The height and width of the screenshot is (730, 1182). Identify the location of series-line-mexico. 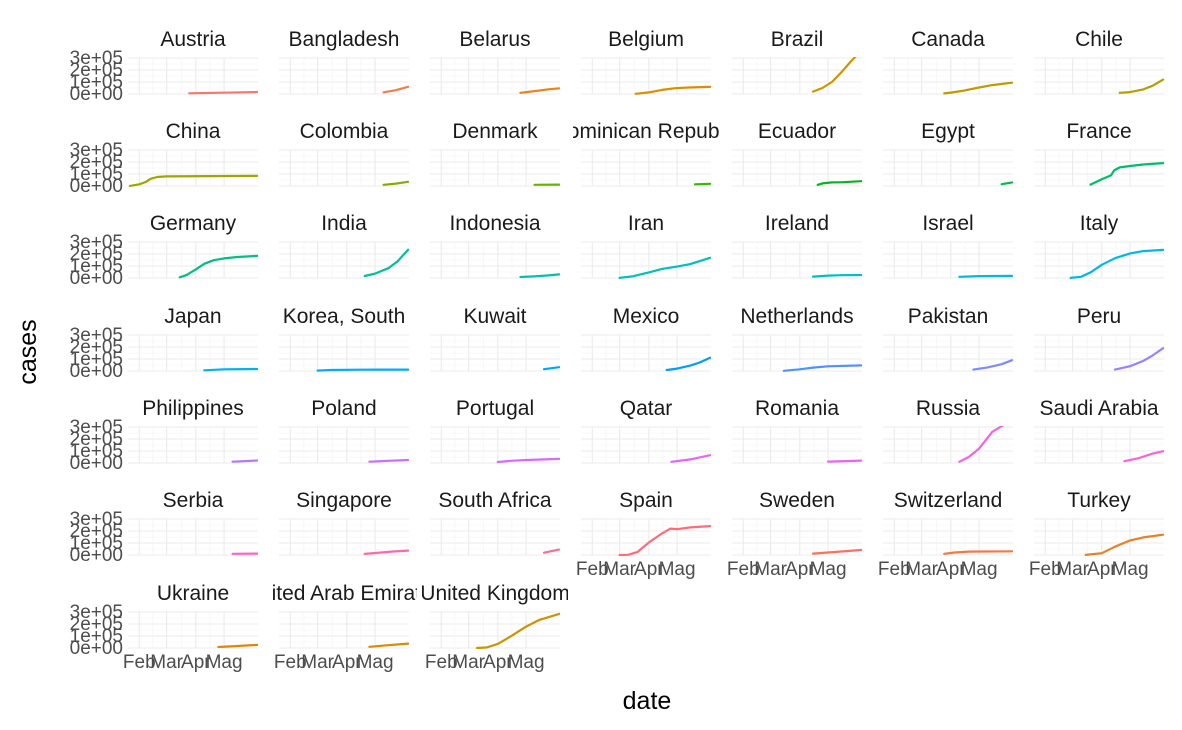
(688, 364).